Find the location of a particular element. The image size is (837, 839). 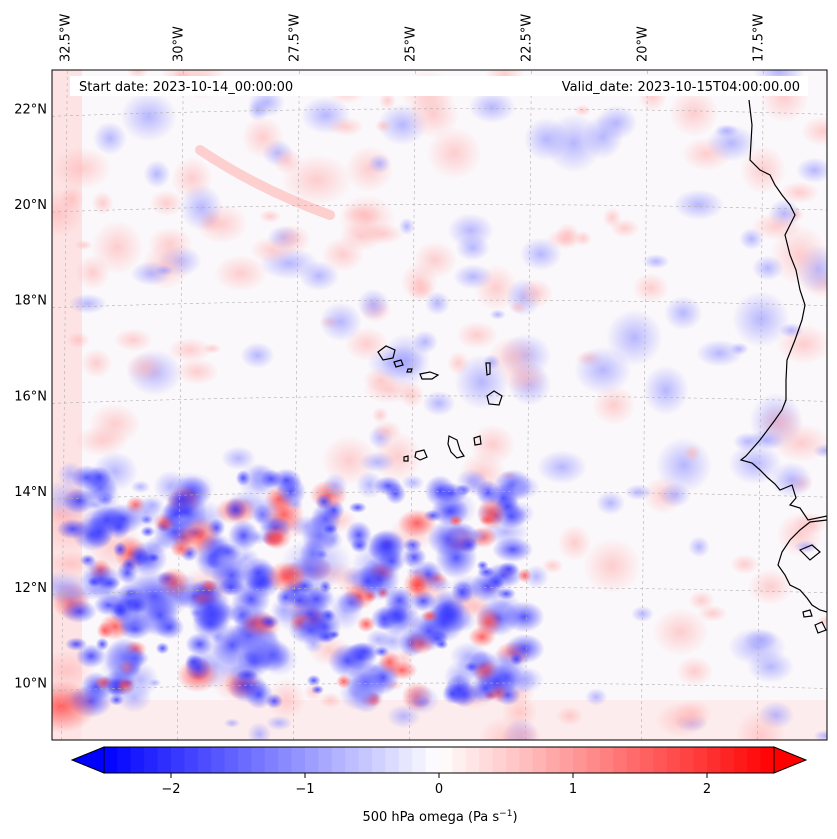

island-sal is located at coordinates (488, 369).